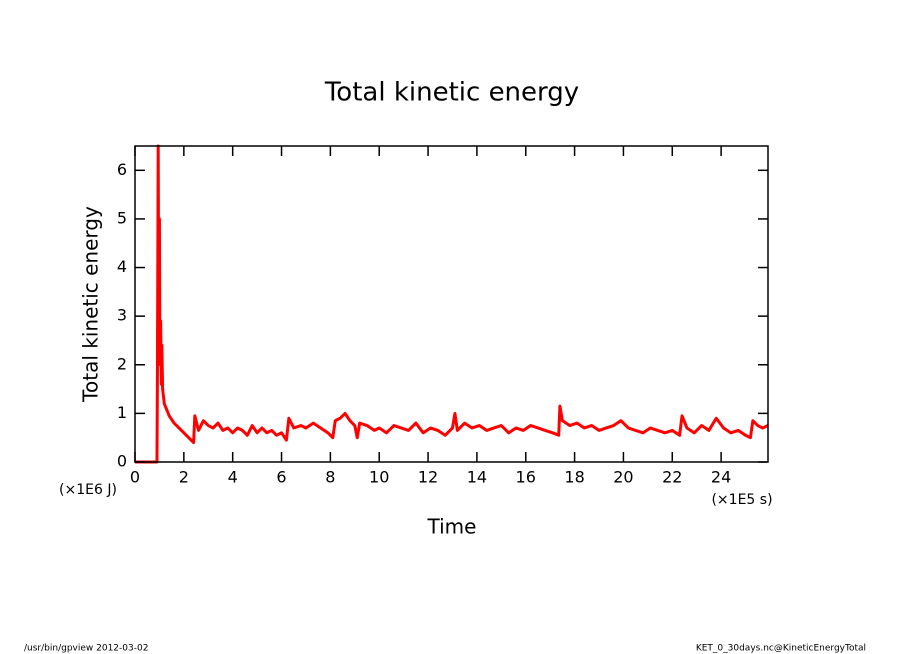 This screenshot has width=904, height=654. What do you see at coordinates (135, 477) in the screenshot?
I see `x-tick-label: 0` at bounding box center [135, 477].